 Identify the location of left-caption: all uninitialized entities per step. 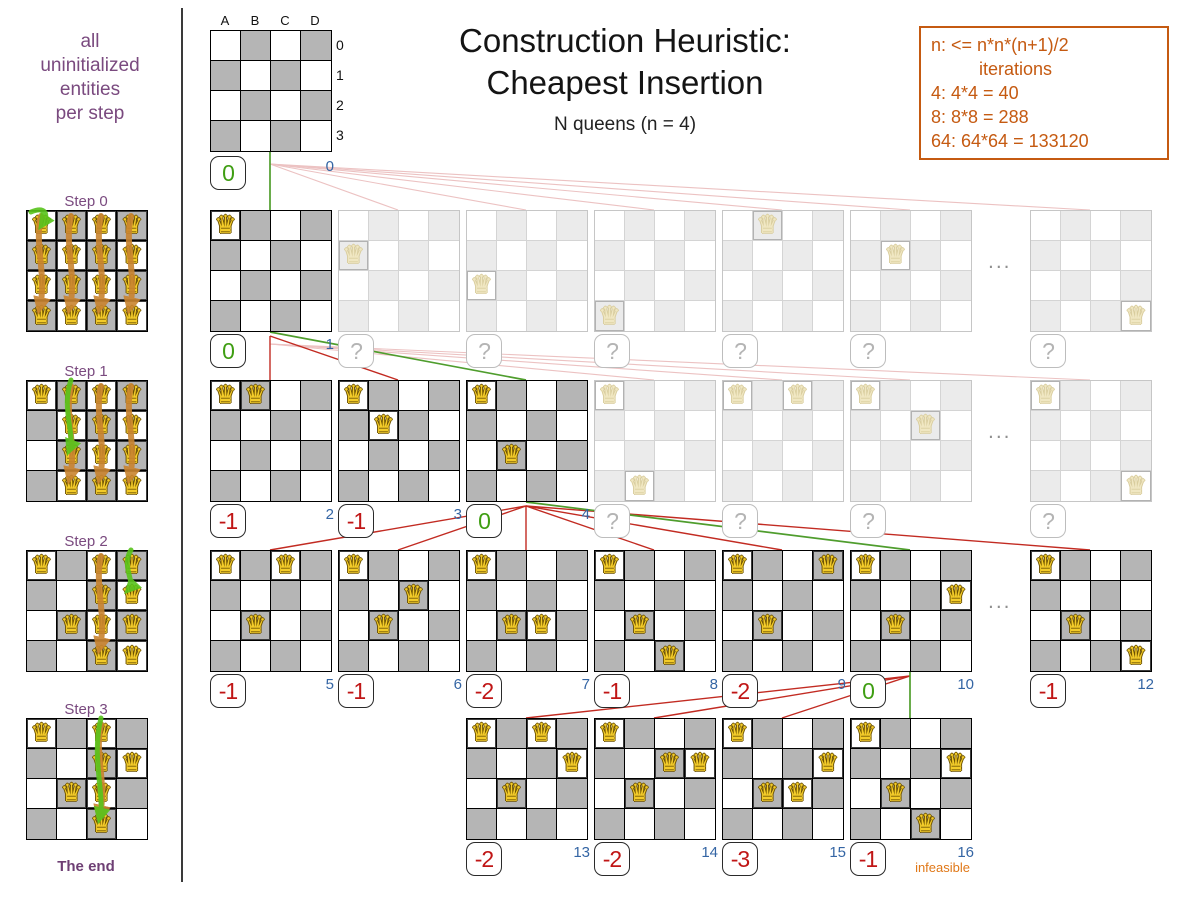
(90, 78).